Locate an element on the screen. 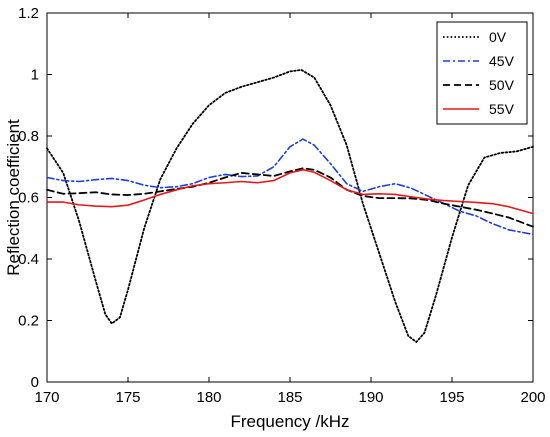  y-axis-label: Reflection coefficient is located at coordinates (13, 197).